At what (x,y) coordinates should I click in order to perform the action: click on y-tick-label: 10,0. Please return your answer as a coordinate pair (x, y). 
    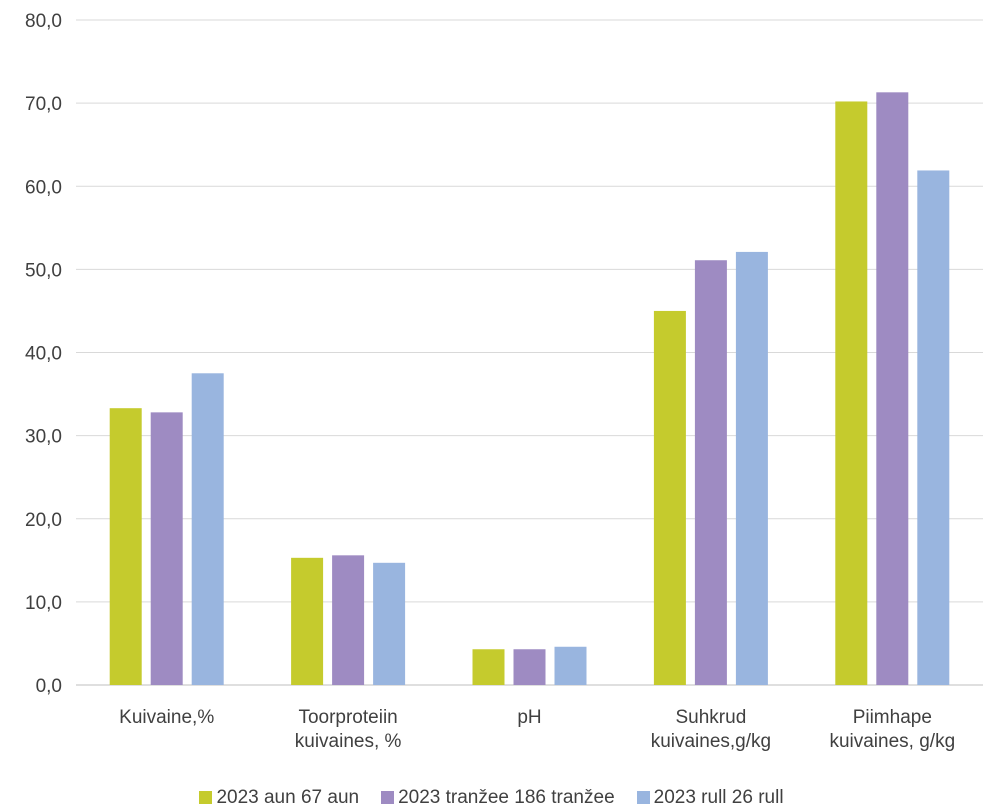
    Looking at the image, I should click on (43, 603).